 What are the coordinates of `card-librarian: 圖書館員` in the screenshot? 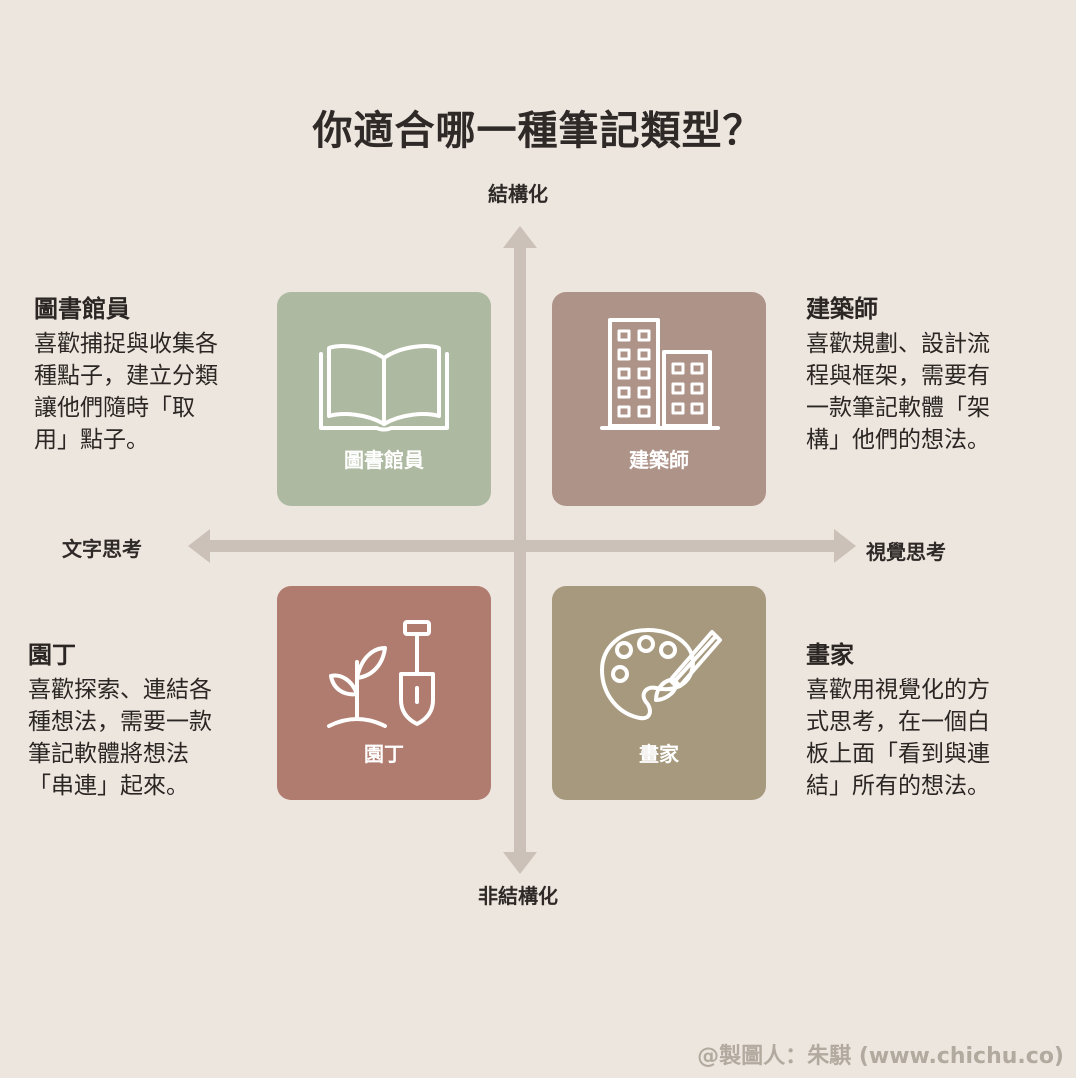 It's located at (384, 399).